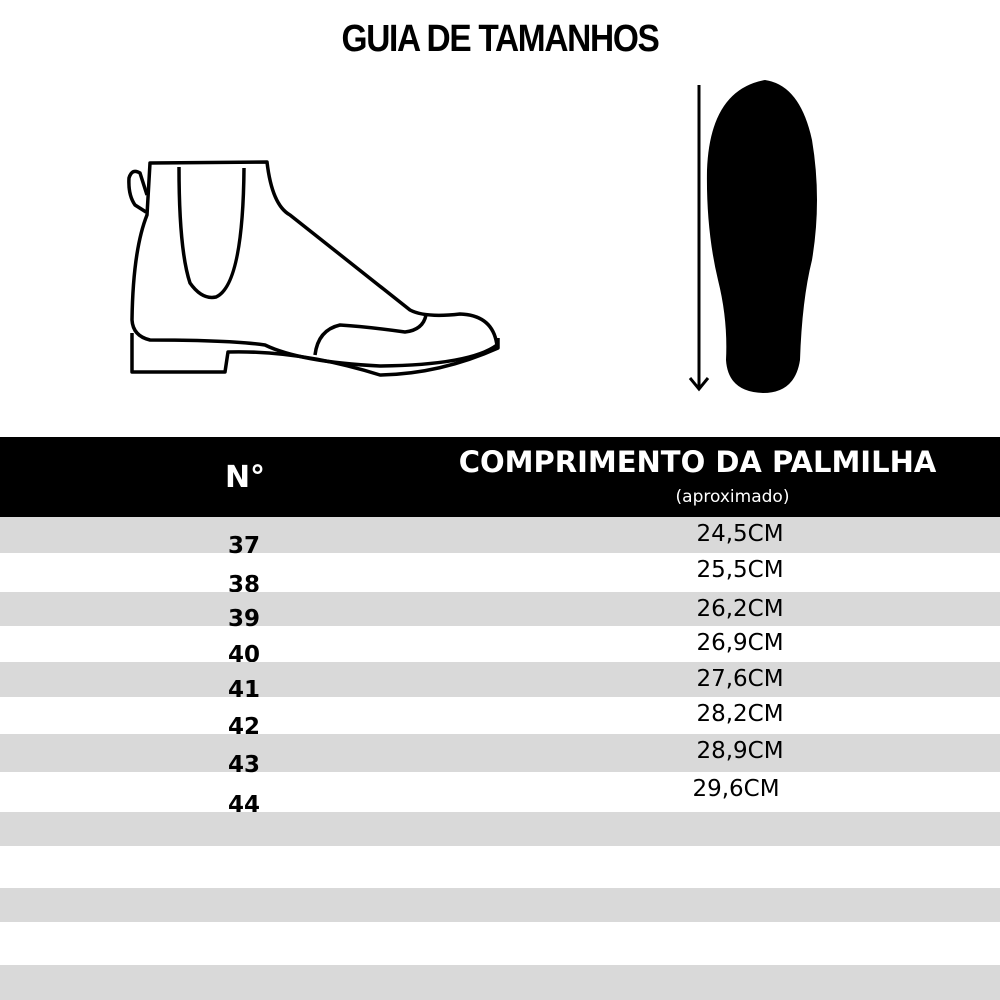  Describe the element at coordinates (500, 575) in the screenshot. I see `table-row: 38 25,5CM` at that location.